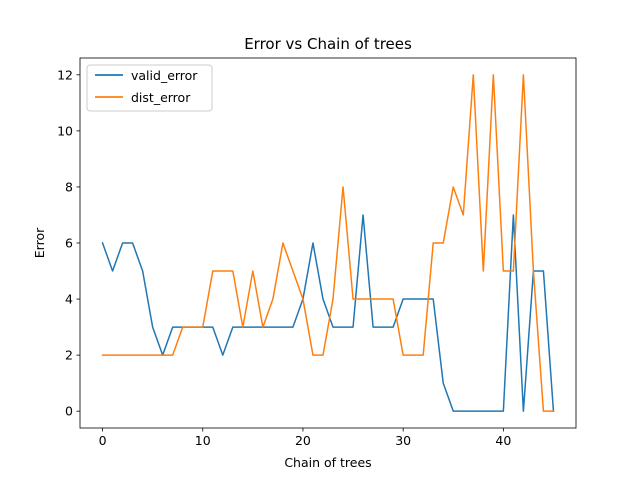  What do you see at coordinates (328, 44) in the screenshot?
I see `chart-title: Error vs Chain of trees` at bounding box center [328, 44].